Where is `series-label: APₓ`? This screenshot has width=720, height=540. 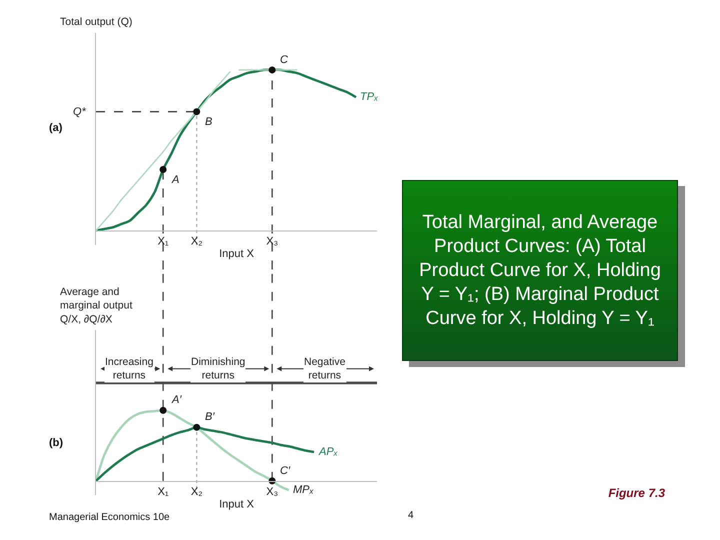 series-label: APₓ is located at coordinates (328, 452).